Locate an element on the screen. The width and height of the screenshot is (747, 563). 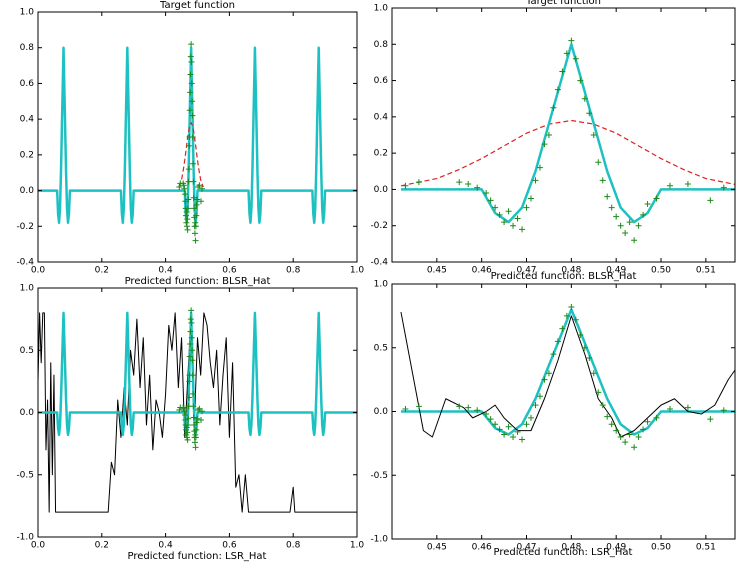
x-tick-label: 0.48 is located at coordinates (571, 271).